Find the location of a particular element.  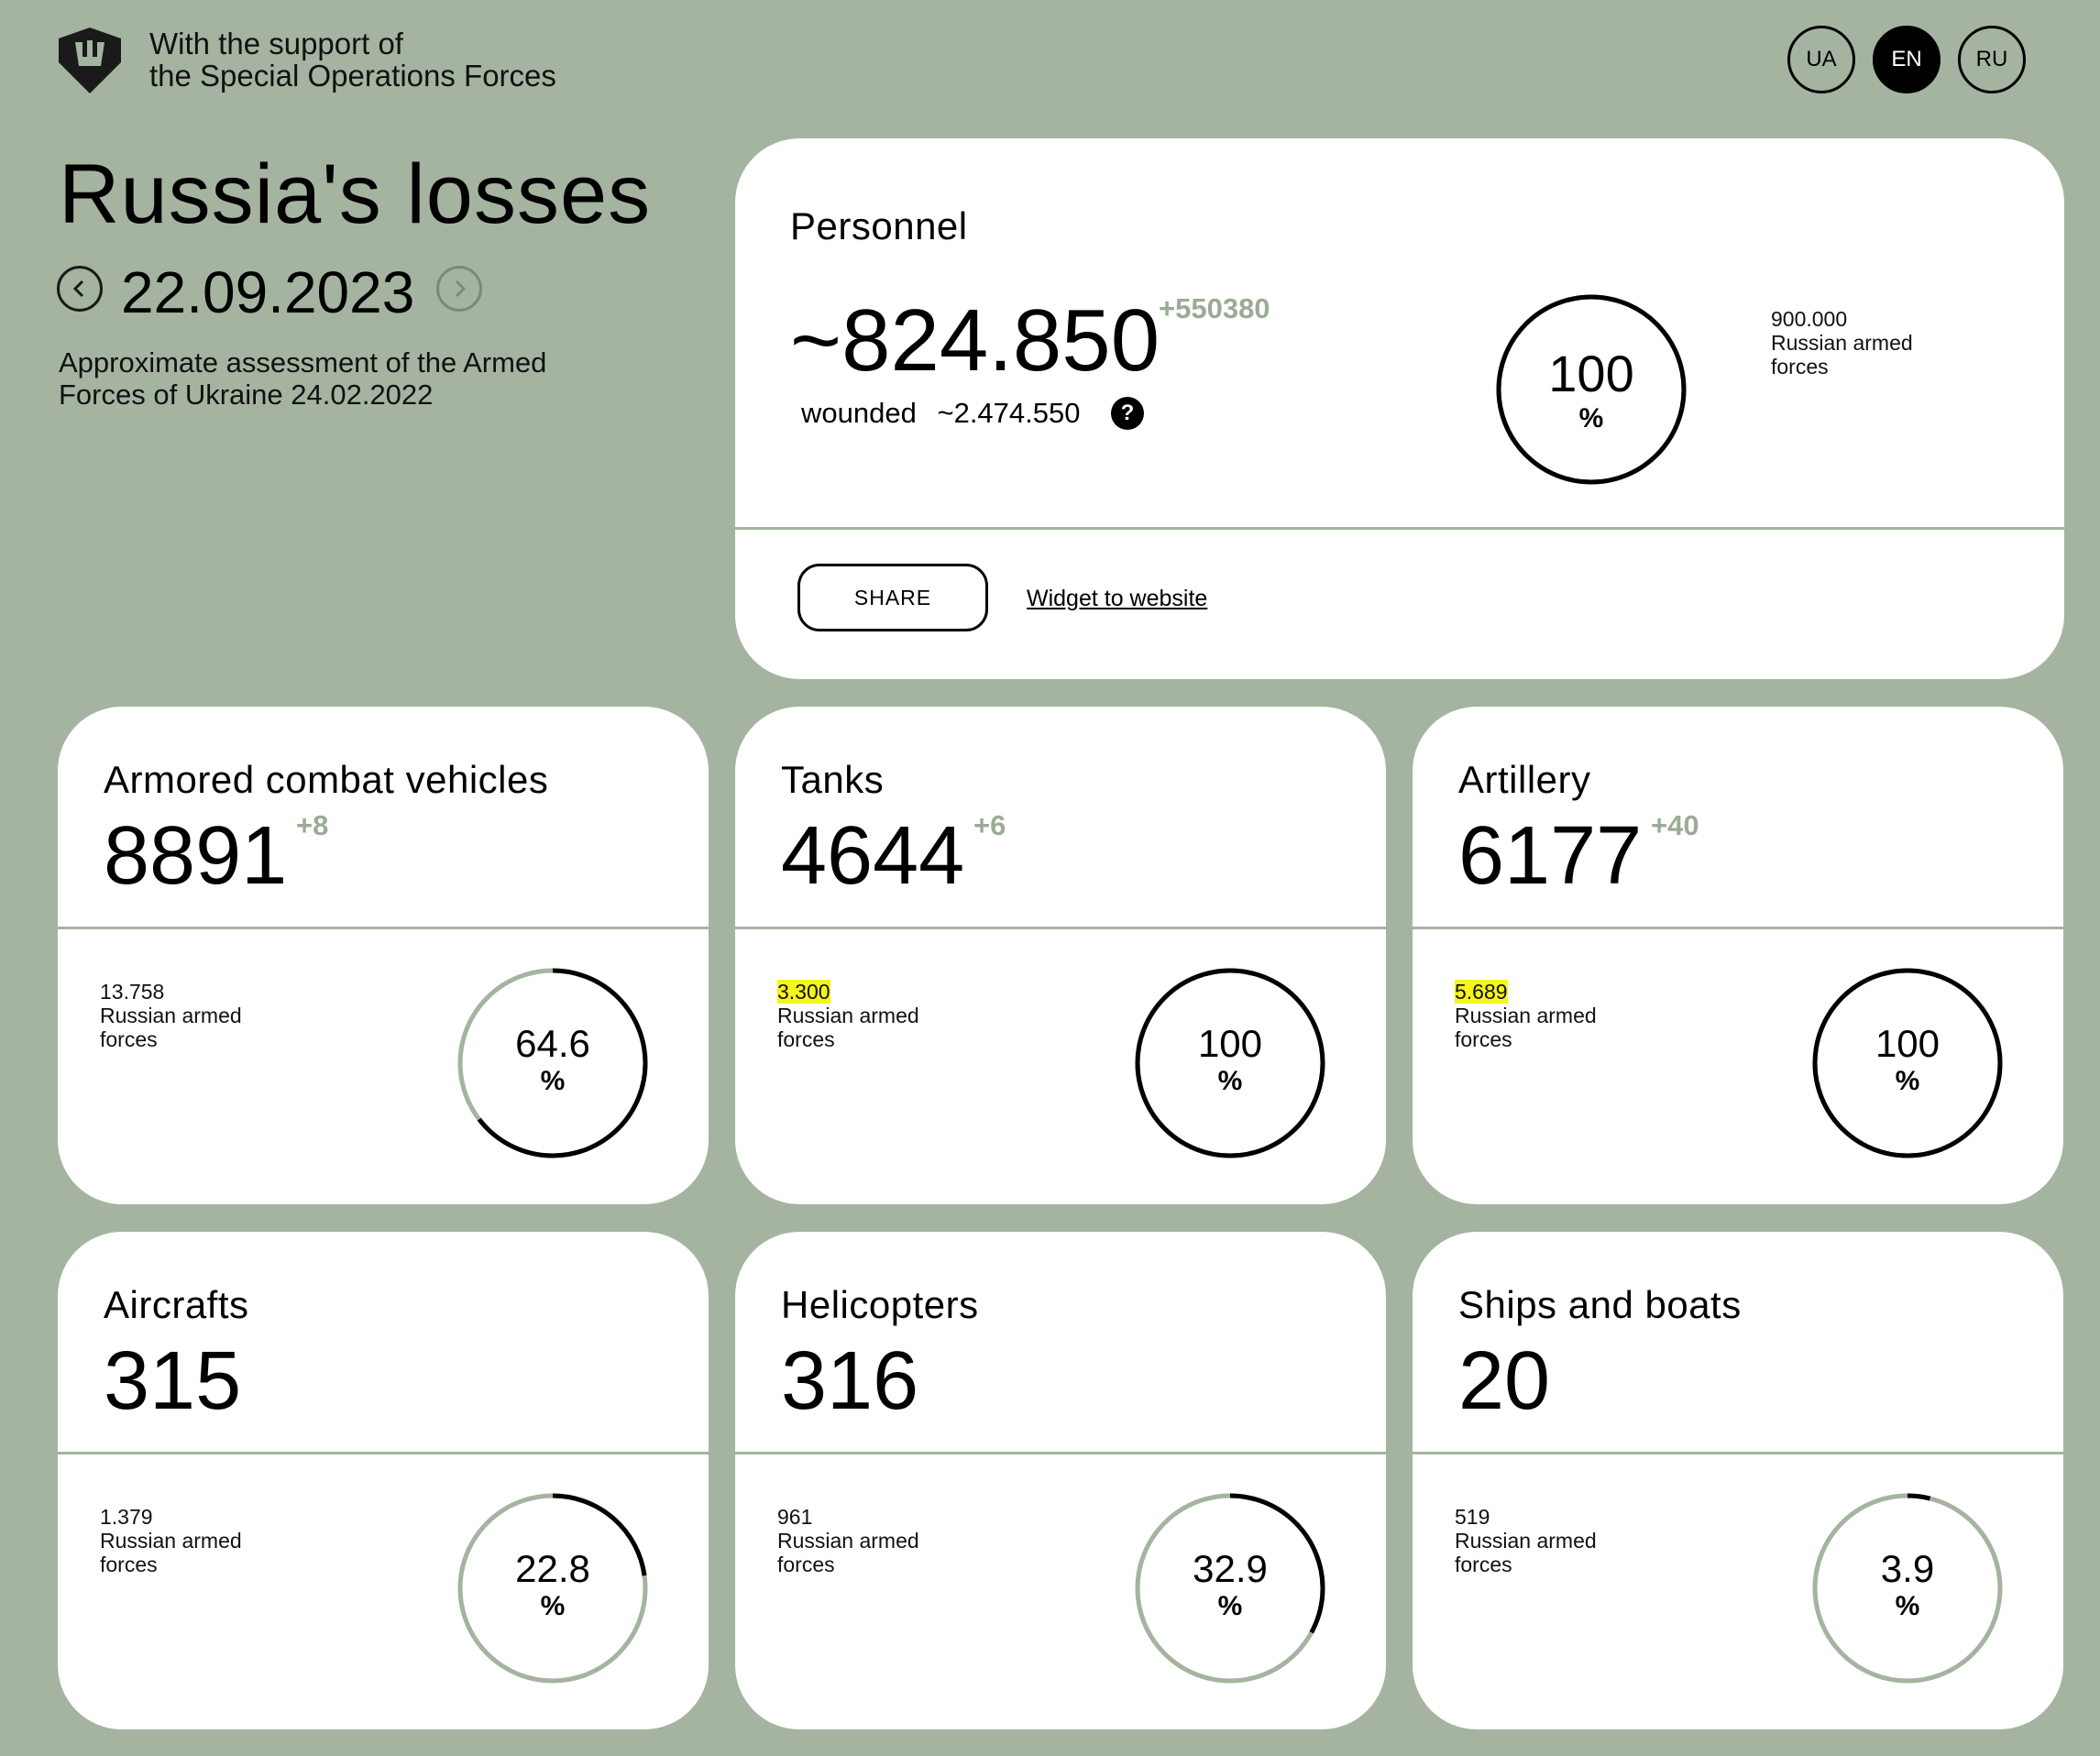

ref-value: 519 is located at coordinates (1472, 1517).